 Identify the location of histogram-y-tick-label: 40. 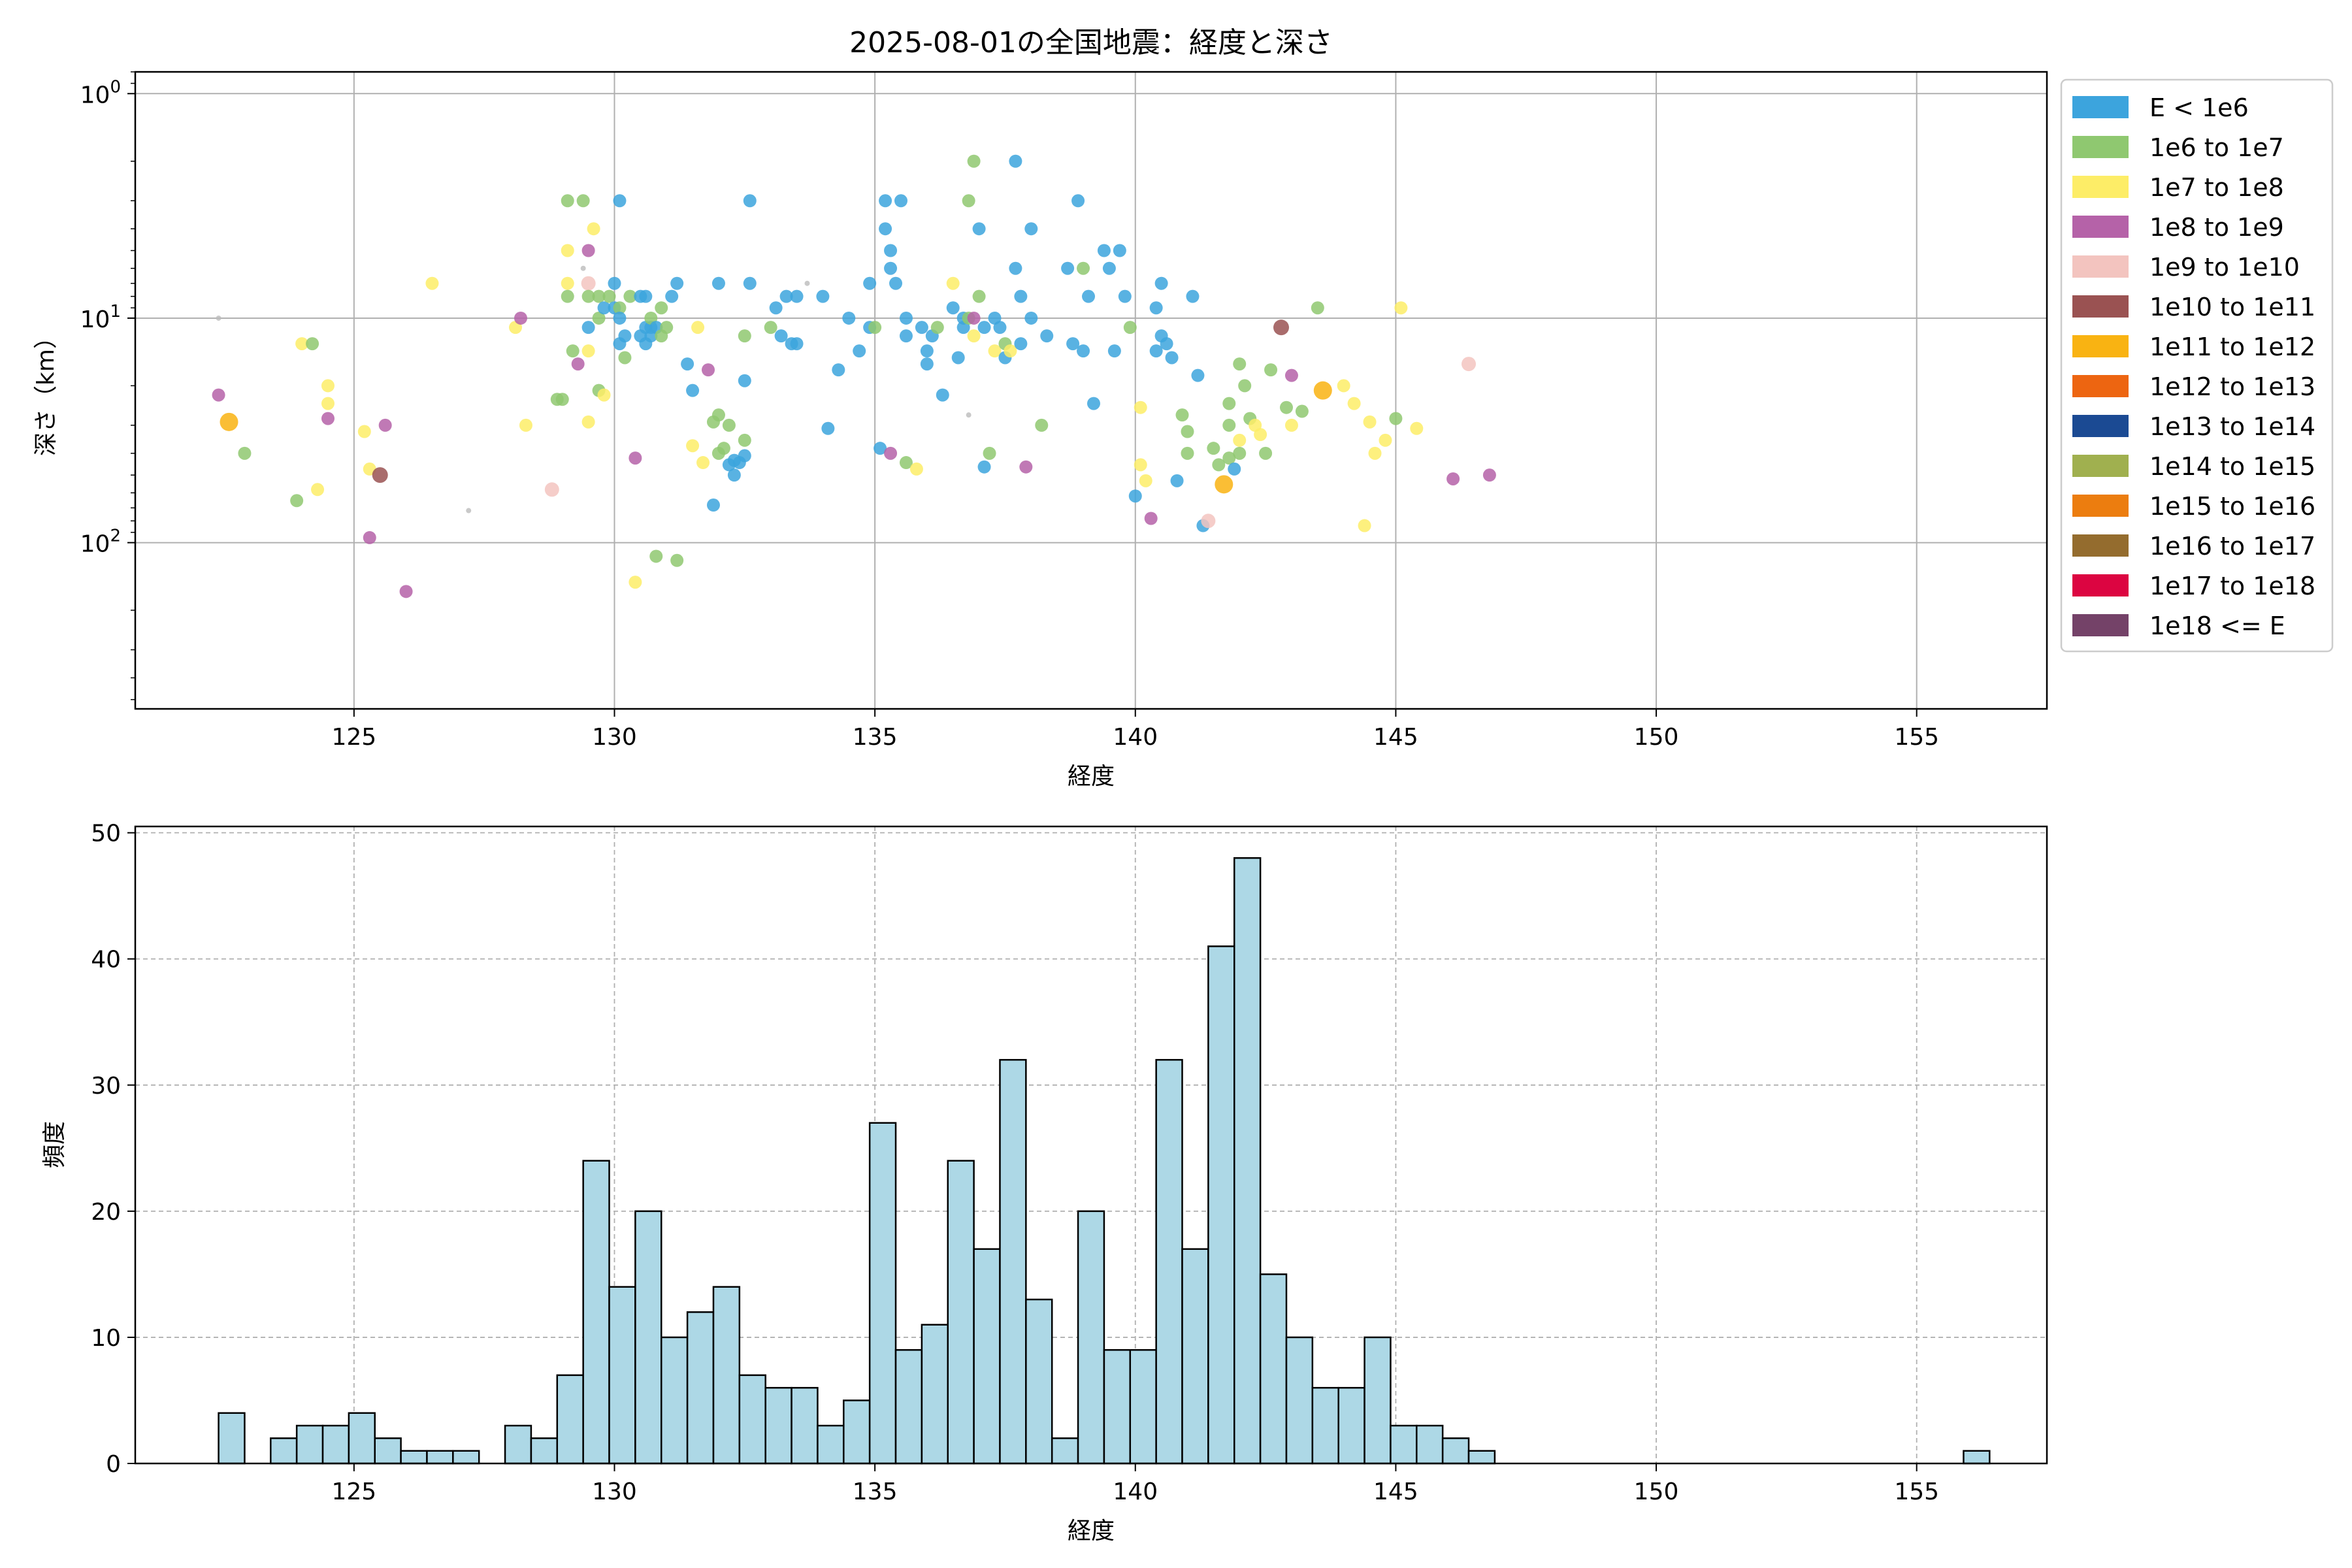
(106, 960).